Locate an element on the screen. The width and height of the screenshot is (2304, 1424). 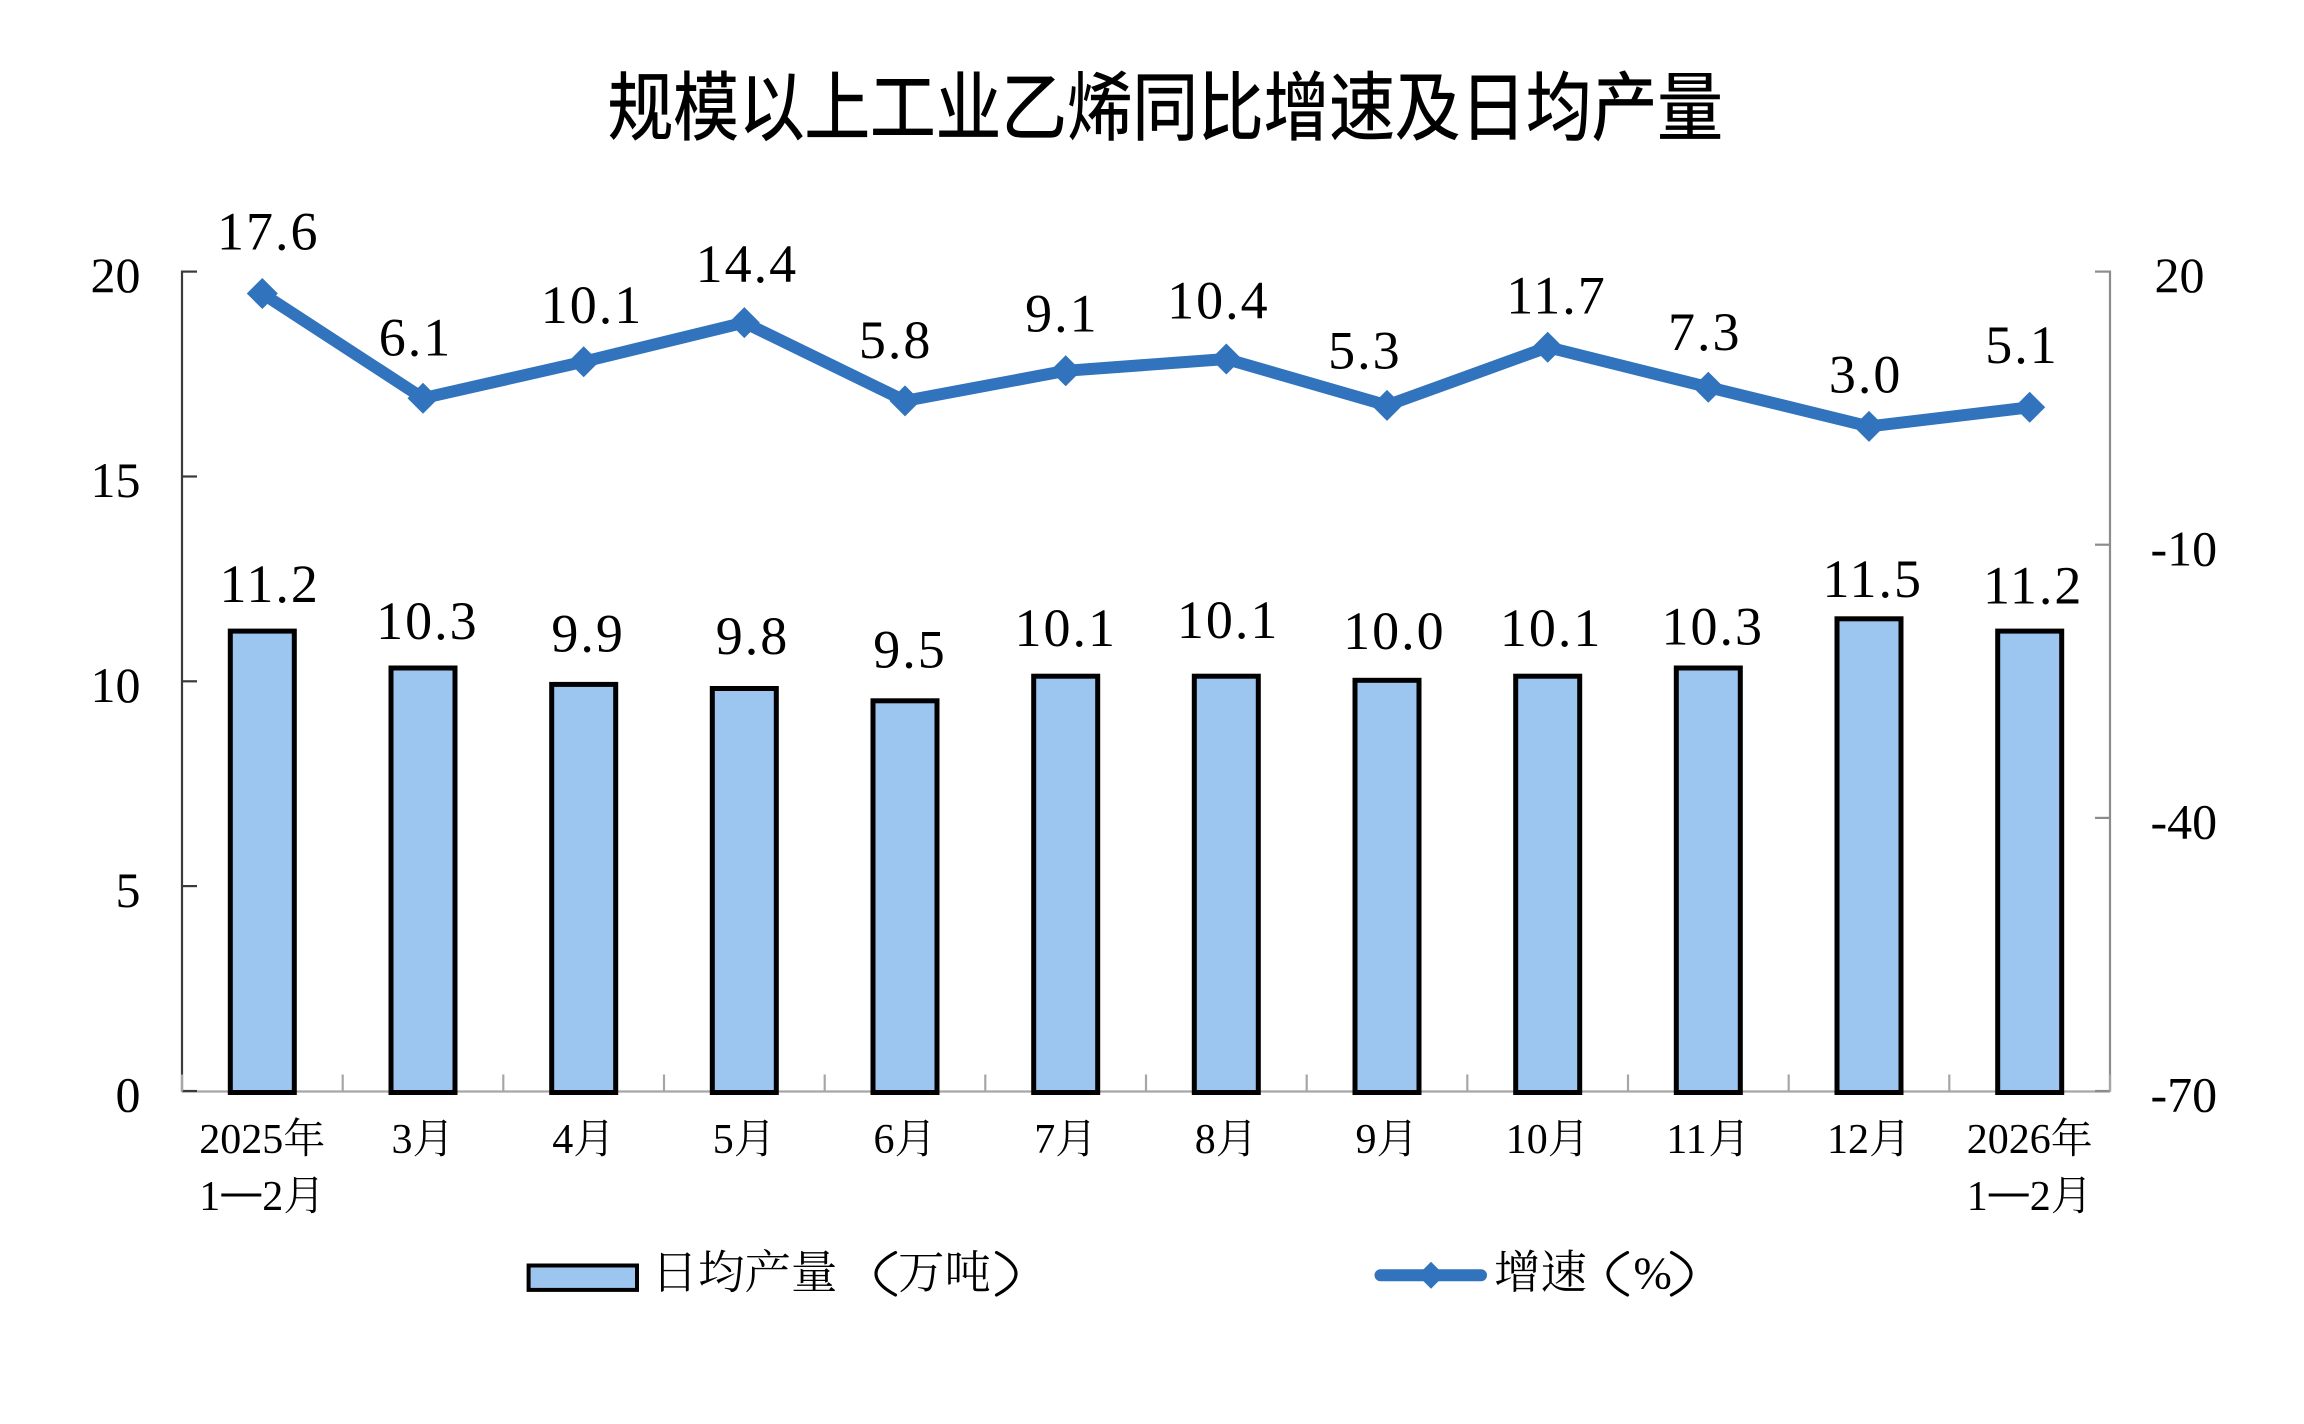
svg-text: -40 is located at coordinates (2184, 822).